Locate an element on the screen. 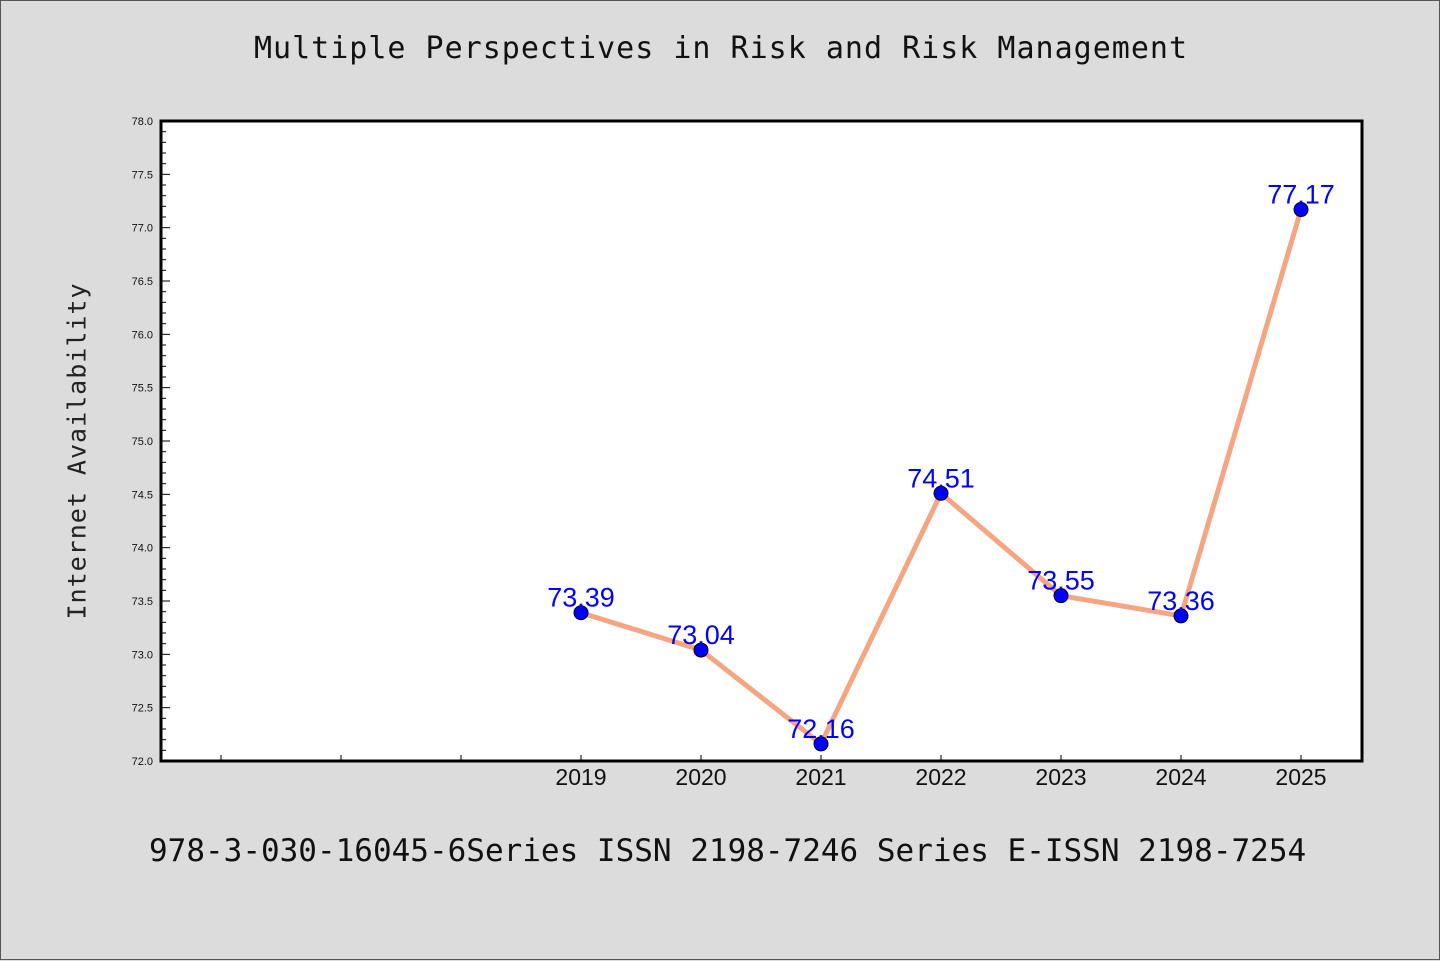  y-tick-label: 77.0 is located at coordinates (142, 229).